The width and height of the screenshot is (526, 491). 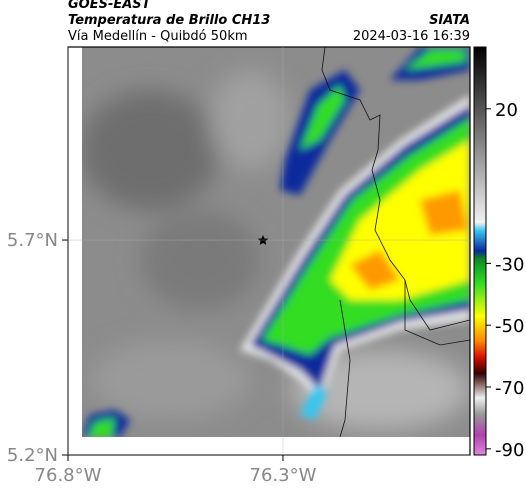 What do you see at coordinates (509, 264) in the screenshot?
I see `colorbar-label: -30` at bounding box center [509, 264].